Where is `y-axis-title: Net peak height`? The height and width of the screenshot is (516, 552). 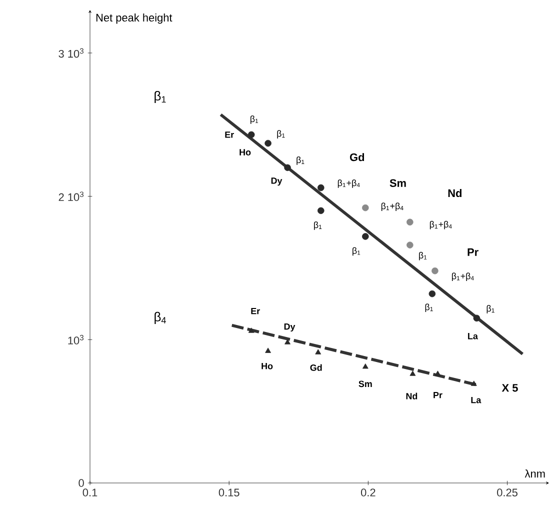
y-axis-title: Net peak height is located at coordinates (134, 19).